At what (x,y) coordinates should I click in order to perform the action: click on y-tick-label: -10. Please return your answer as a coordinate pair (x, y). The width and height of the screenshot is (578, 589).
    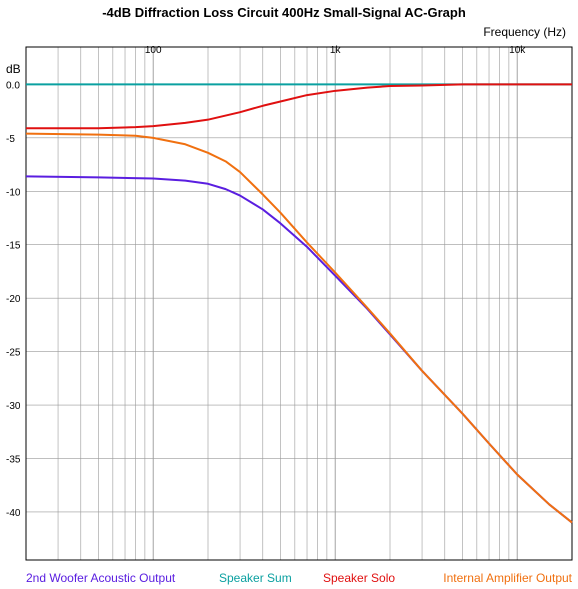
    Looking at the image, I should click on (13, 192).